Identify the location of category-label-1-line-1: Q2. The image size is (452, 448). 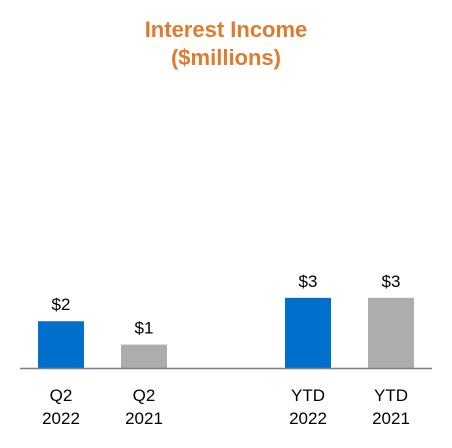
(144, 395).